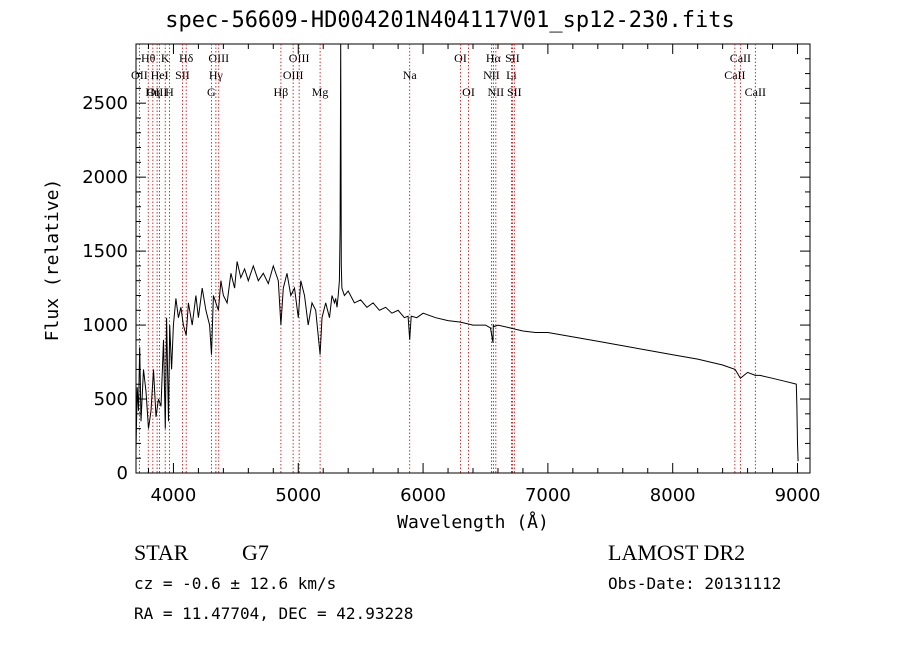  I want to click on line-label-15: NII, so click(491, 75).